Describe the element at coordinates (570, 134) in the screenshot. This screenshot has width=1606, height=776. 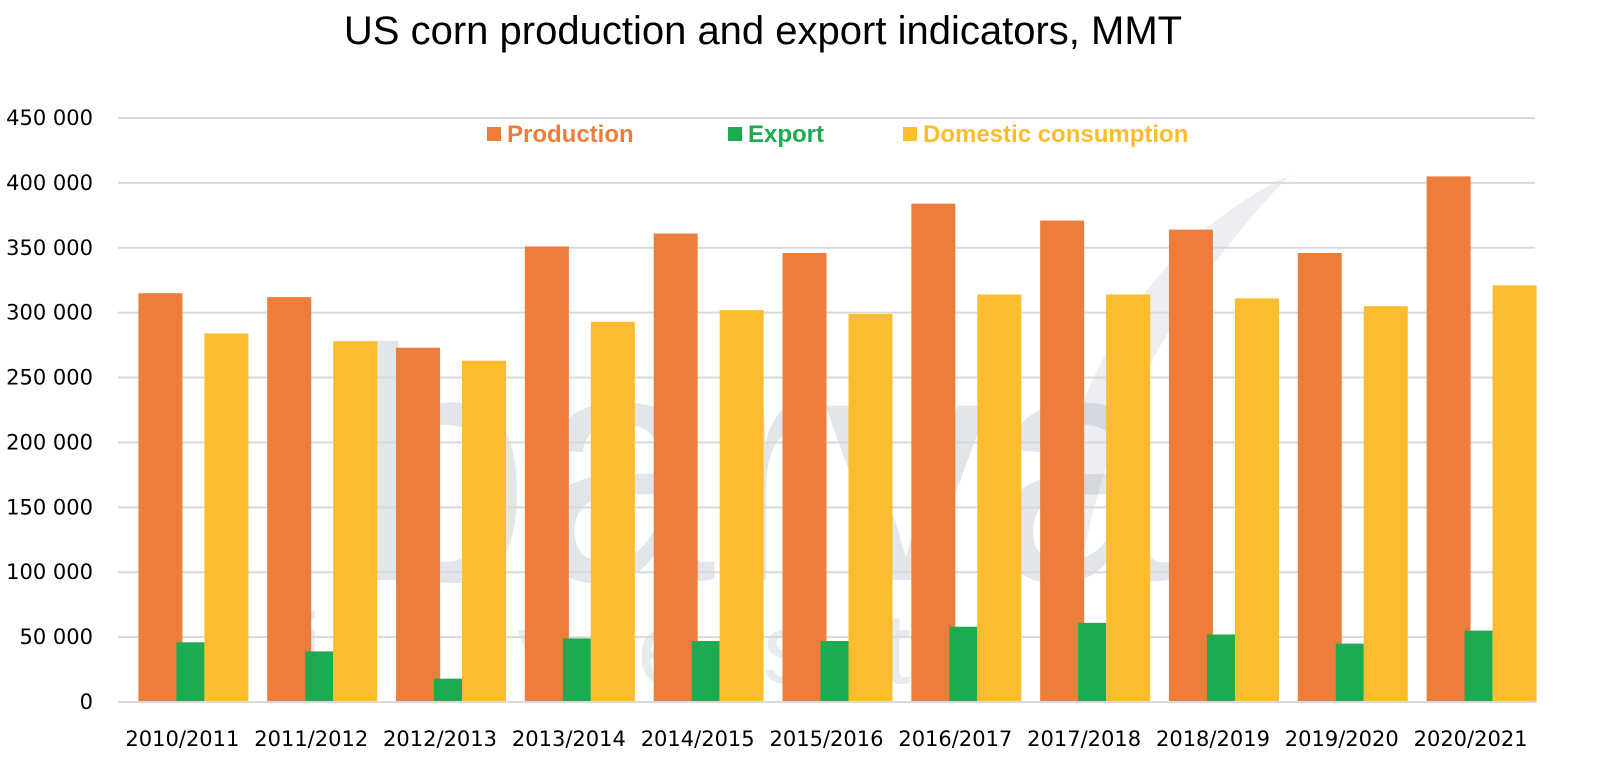
I see `legend-label: Production` at that location.